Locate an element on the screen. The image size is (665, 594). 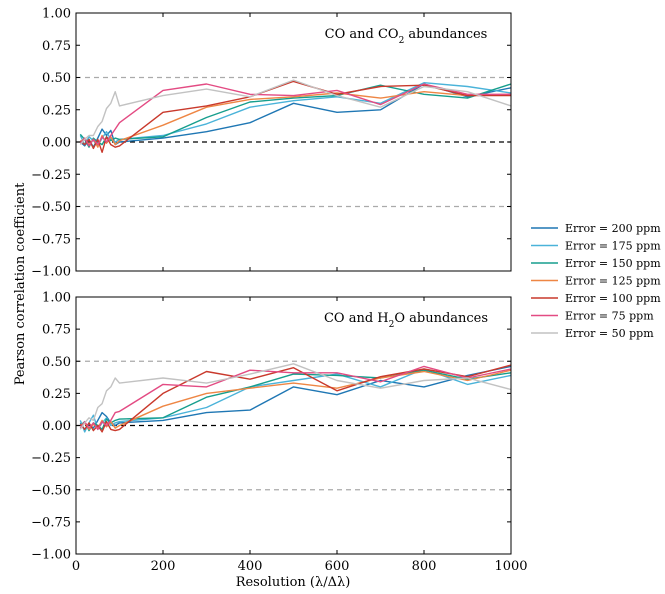
legend-label: Error = 175 ppm is located at coordinates (613, 246).